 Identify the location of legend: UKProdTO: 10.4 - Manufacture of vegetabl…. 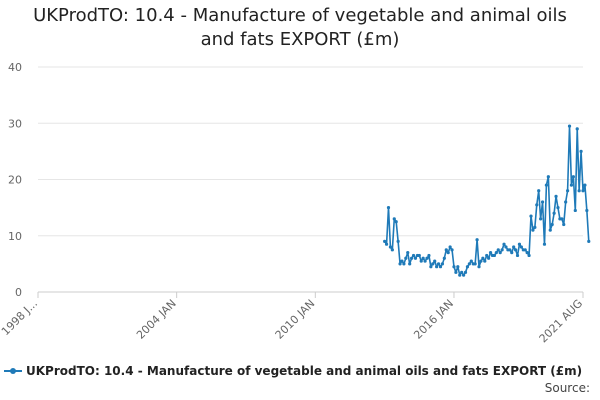
(293, 371).